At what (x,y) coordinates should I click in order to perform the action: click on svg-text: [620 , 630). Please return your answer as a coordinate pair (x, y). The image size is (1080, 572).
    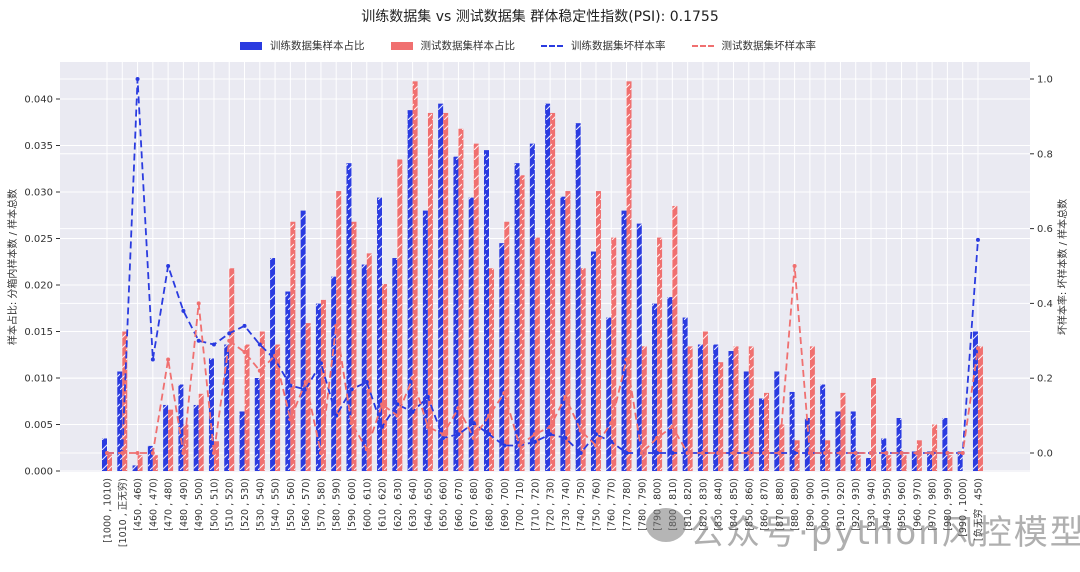
    Looking at the image, I should click on (398, 504).